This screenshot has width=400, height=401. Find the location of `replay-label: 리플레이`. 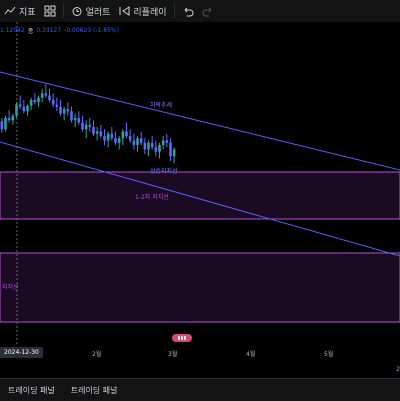

replay-label: 리플레이 is located at coordinates (150, 12).